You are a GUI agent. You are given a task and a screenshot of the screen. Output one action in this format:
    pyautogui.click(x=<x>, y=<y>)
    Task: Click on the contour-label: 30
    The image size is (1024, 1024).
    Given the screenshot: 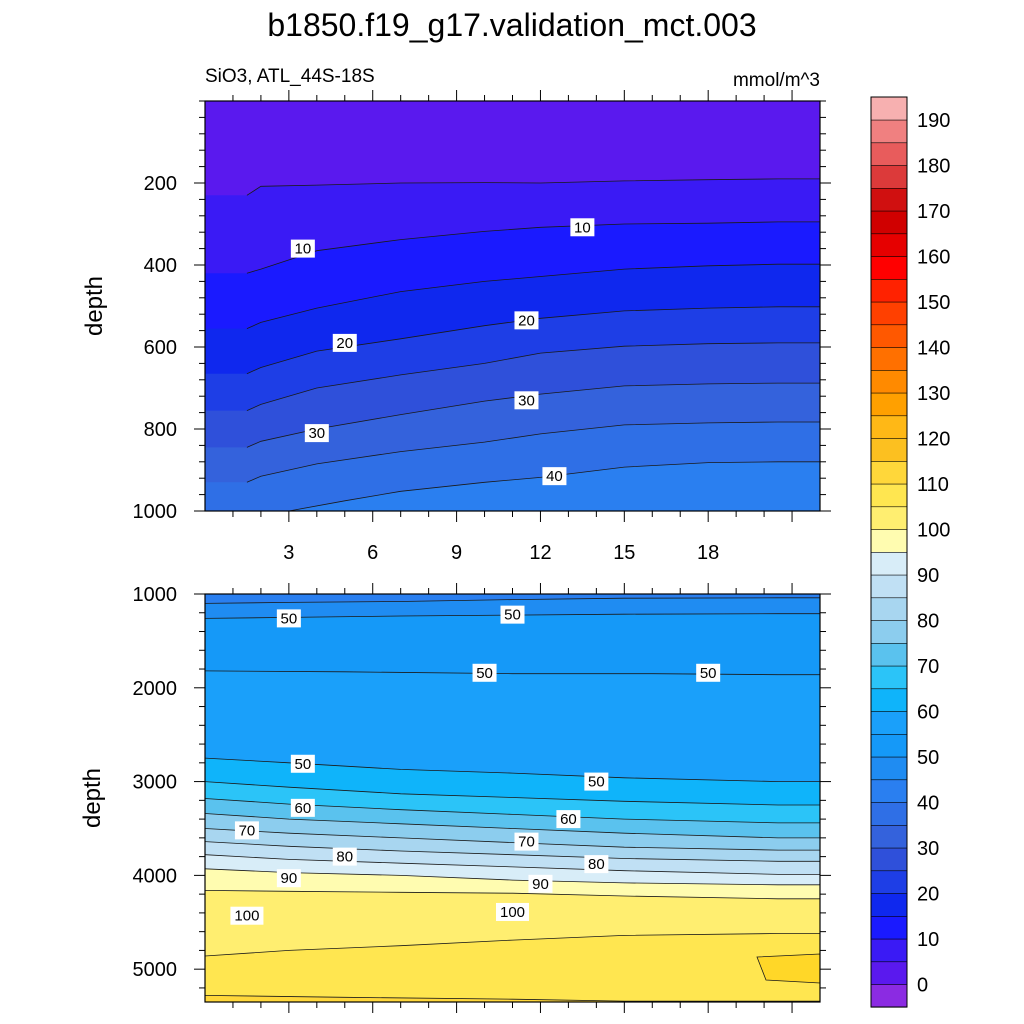 What is the action you would take?
    pyautogui.click(x=316, y=433)
    